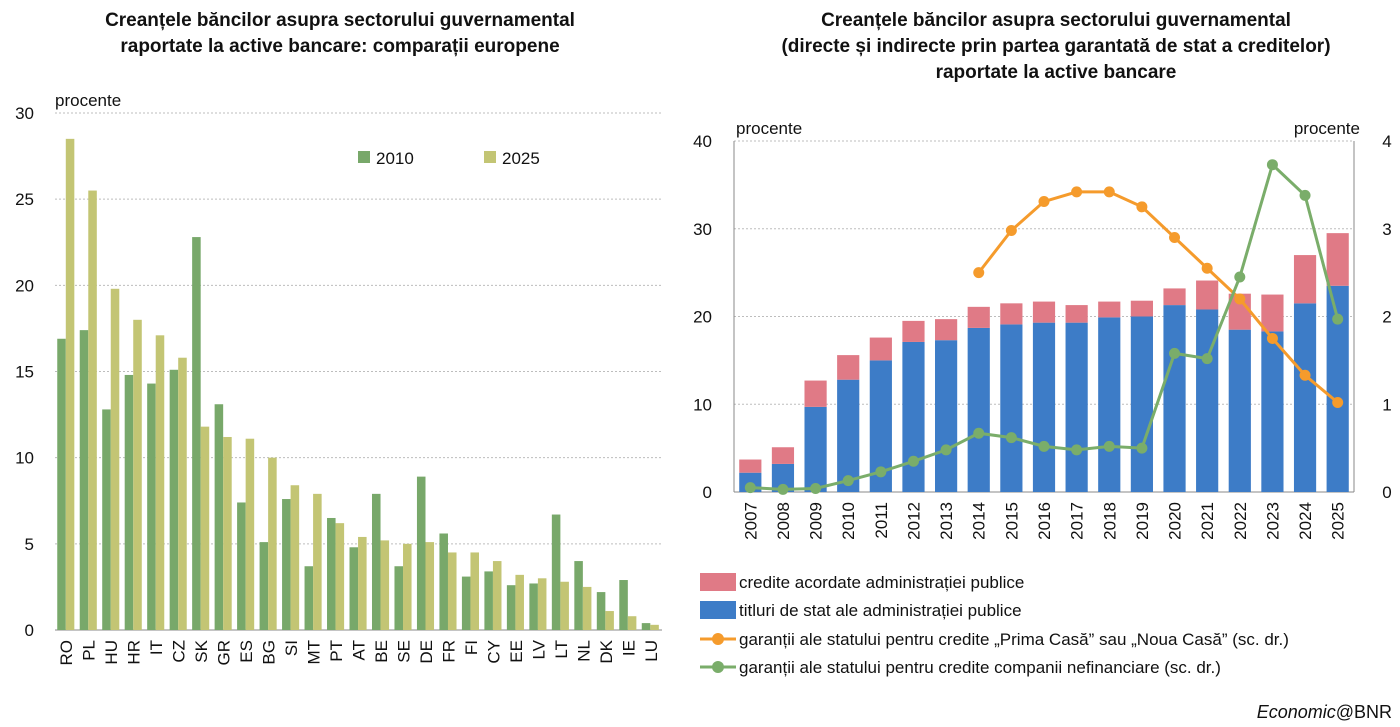 The height and width of the screenshot is (727, 1400). Describe the element at coordinates (587, 608) in the screenshot. I see `bar-2025-NL` at that location.